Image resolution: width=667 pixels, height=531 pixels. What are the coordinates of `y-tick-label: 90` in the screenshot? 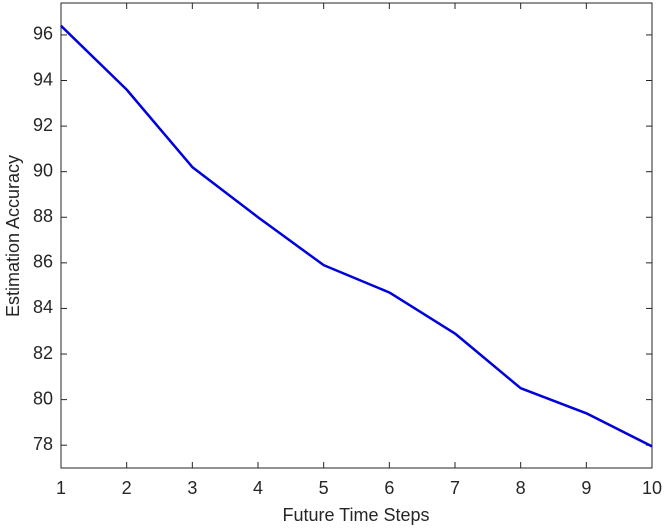 It's located at (43, 170).